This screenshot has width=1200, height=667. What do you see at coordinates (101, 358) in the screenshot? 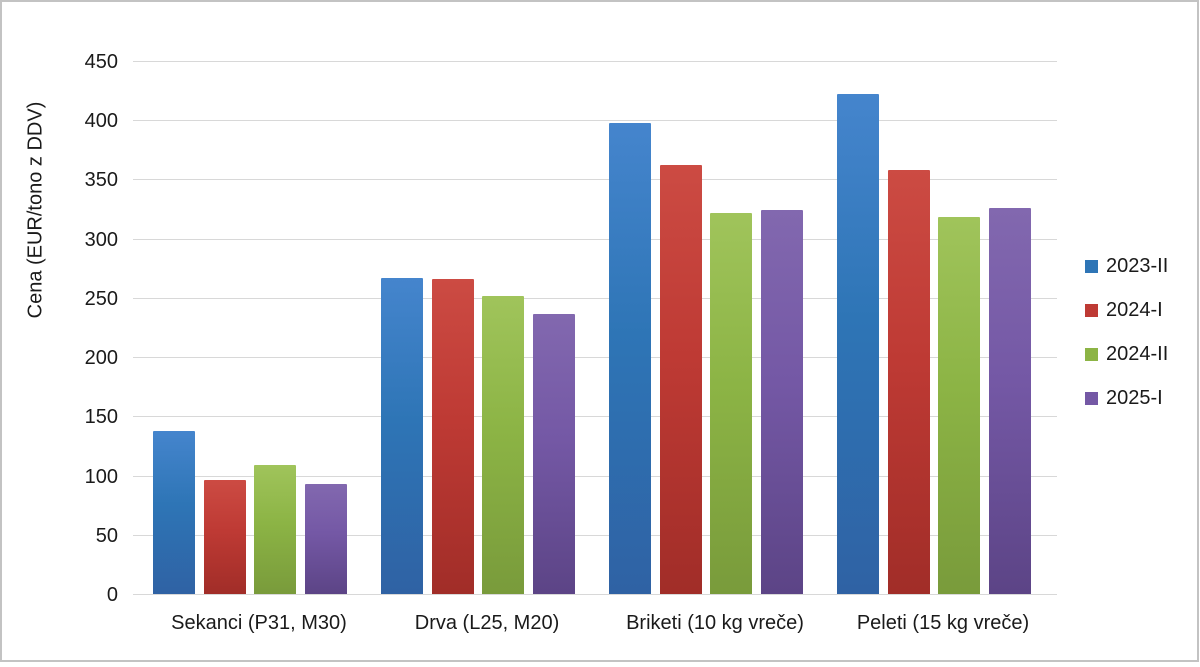
I see `y-tick-label-200: 200` at bounding box center [101, 358].